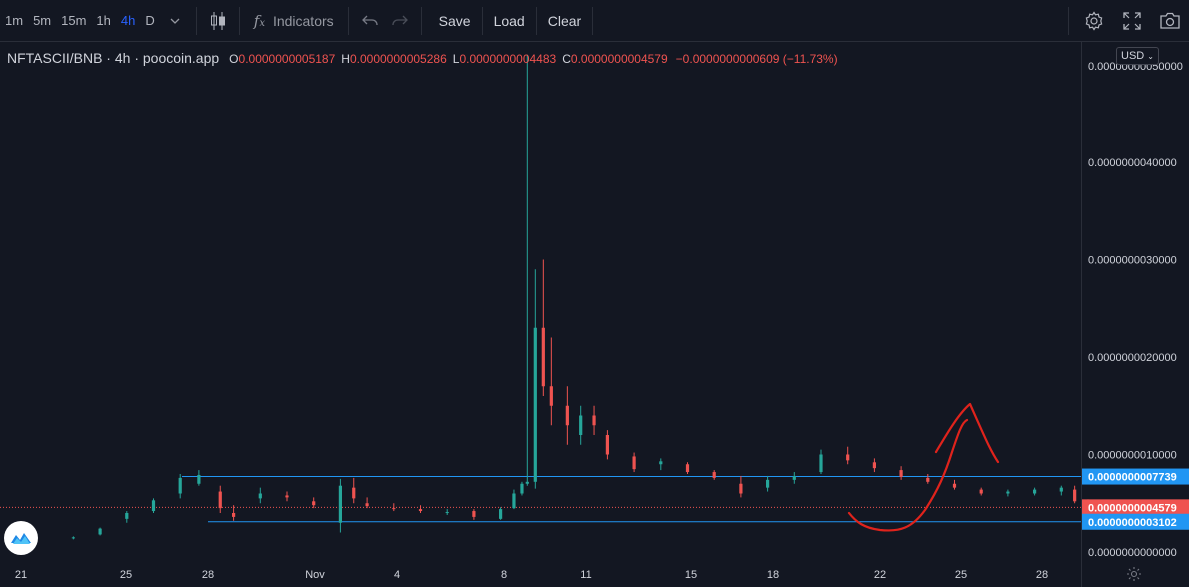 Image resolution: width=1189 pixels, height=587 pixels. Describe the element at coordinates (1081, 314) in the screenshot. I see `price-scale-divider` at that location.